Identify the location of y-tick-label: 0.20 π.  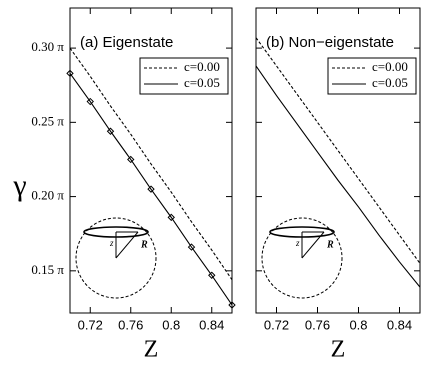
(47, 195).